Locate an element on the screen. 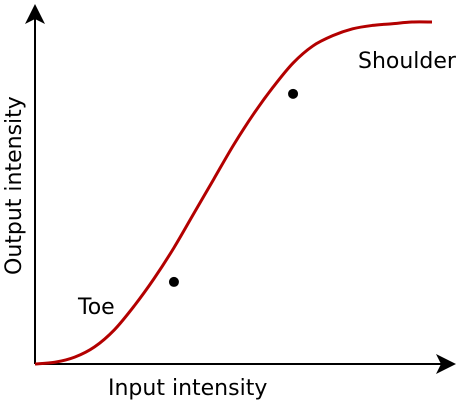 The width and height of the screenshot is (465, 401). y-axis-label: Output intensity is located at coordinates (14, 185).